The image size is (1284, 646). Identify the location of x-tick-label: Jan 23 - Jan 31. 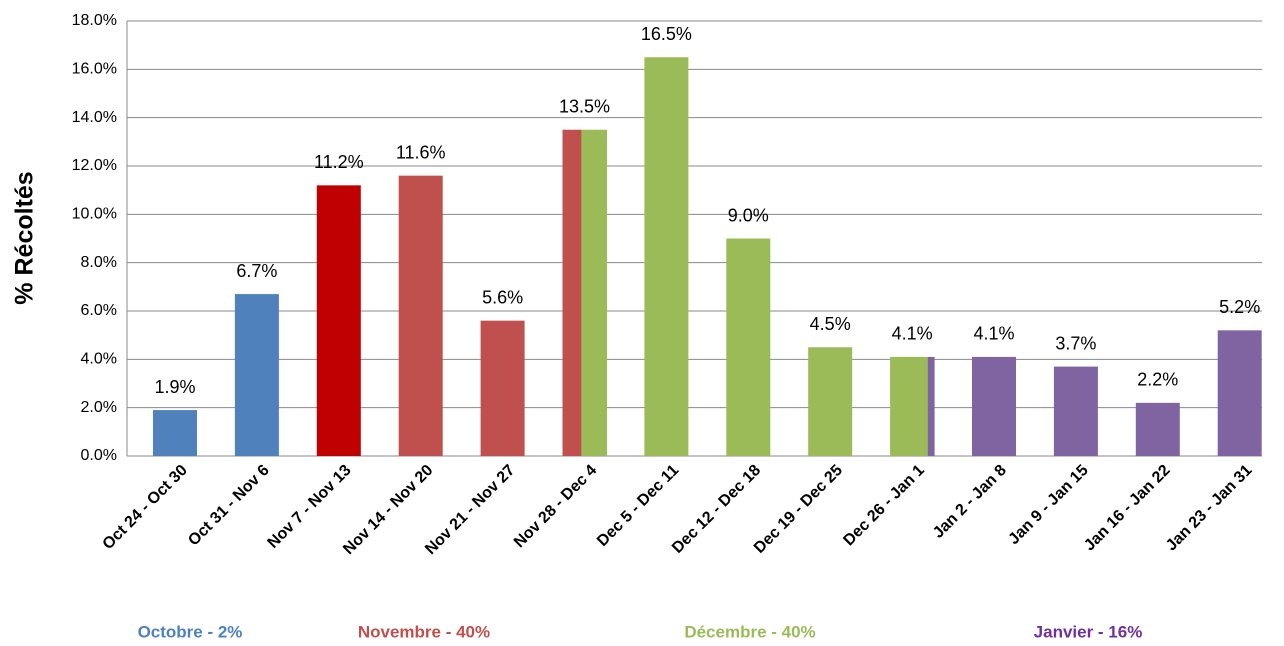
(1209, 508).